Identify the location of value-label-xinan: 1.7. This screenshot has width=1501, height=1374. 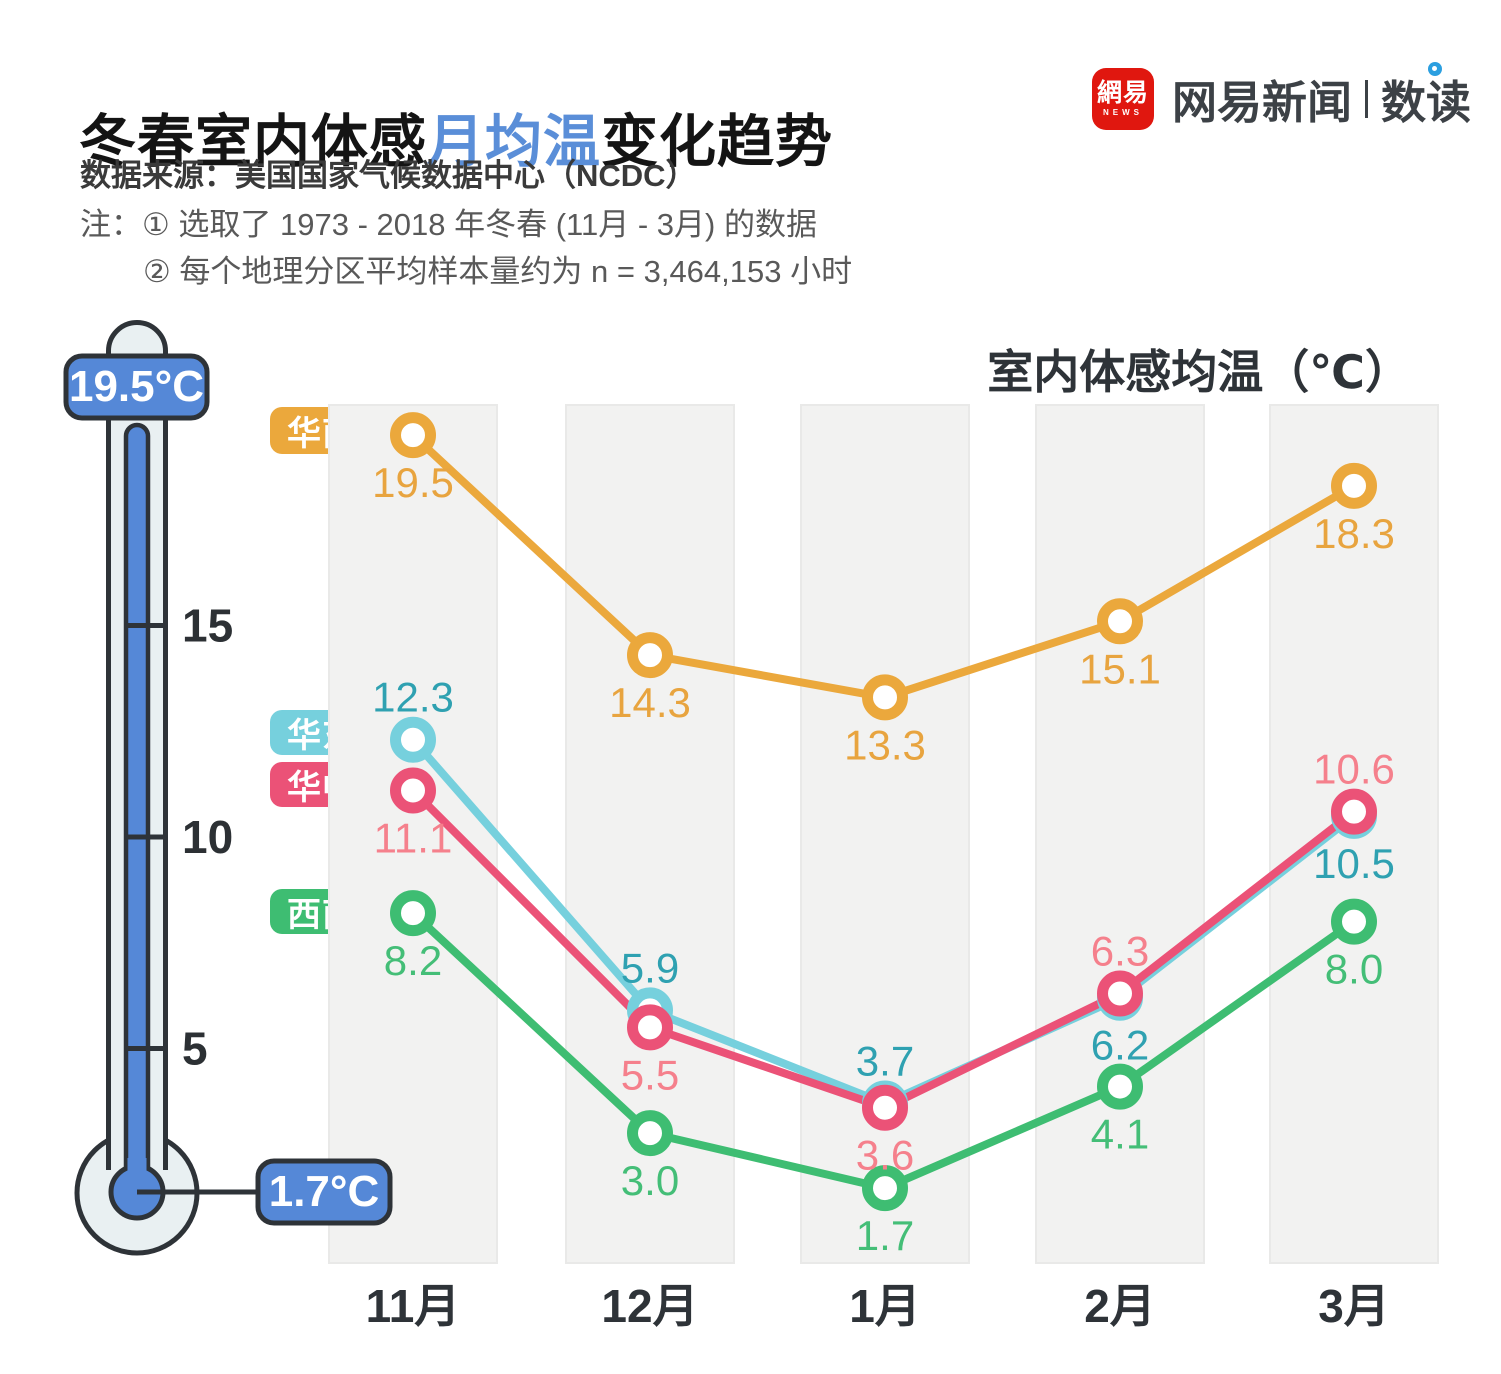
(885, 1235).